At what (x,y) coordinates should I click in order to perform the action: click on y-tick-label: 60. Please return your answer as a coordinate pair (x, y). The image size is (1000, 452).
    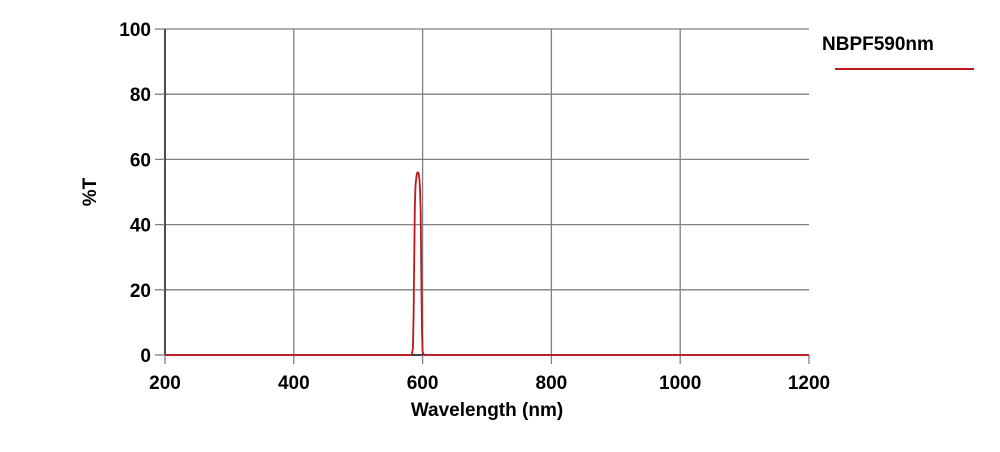
    Looking at the image, I should click on (140, 160).